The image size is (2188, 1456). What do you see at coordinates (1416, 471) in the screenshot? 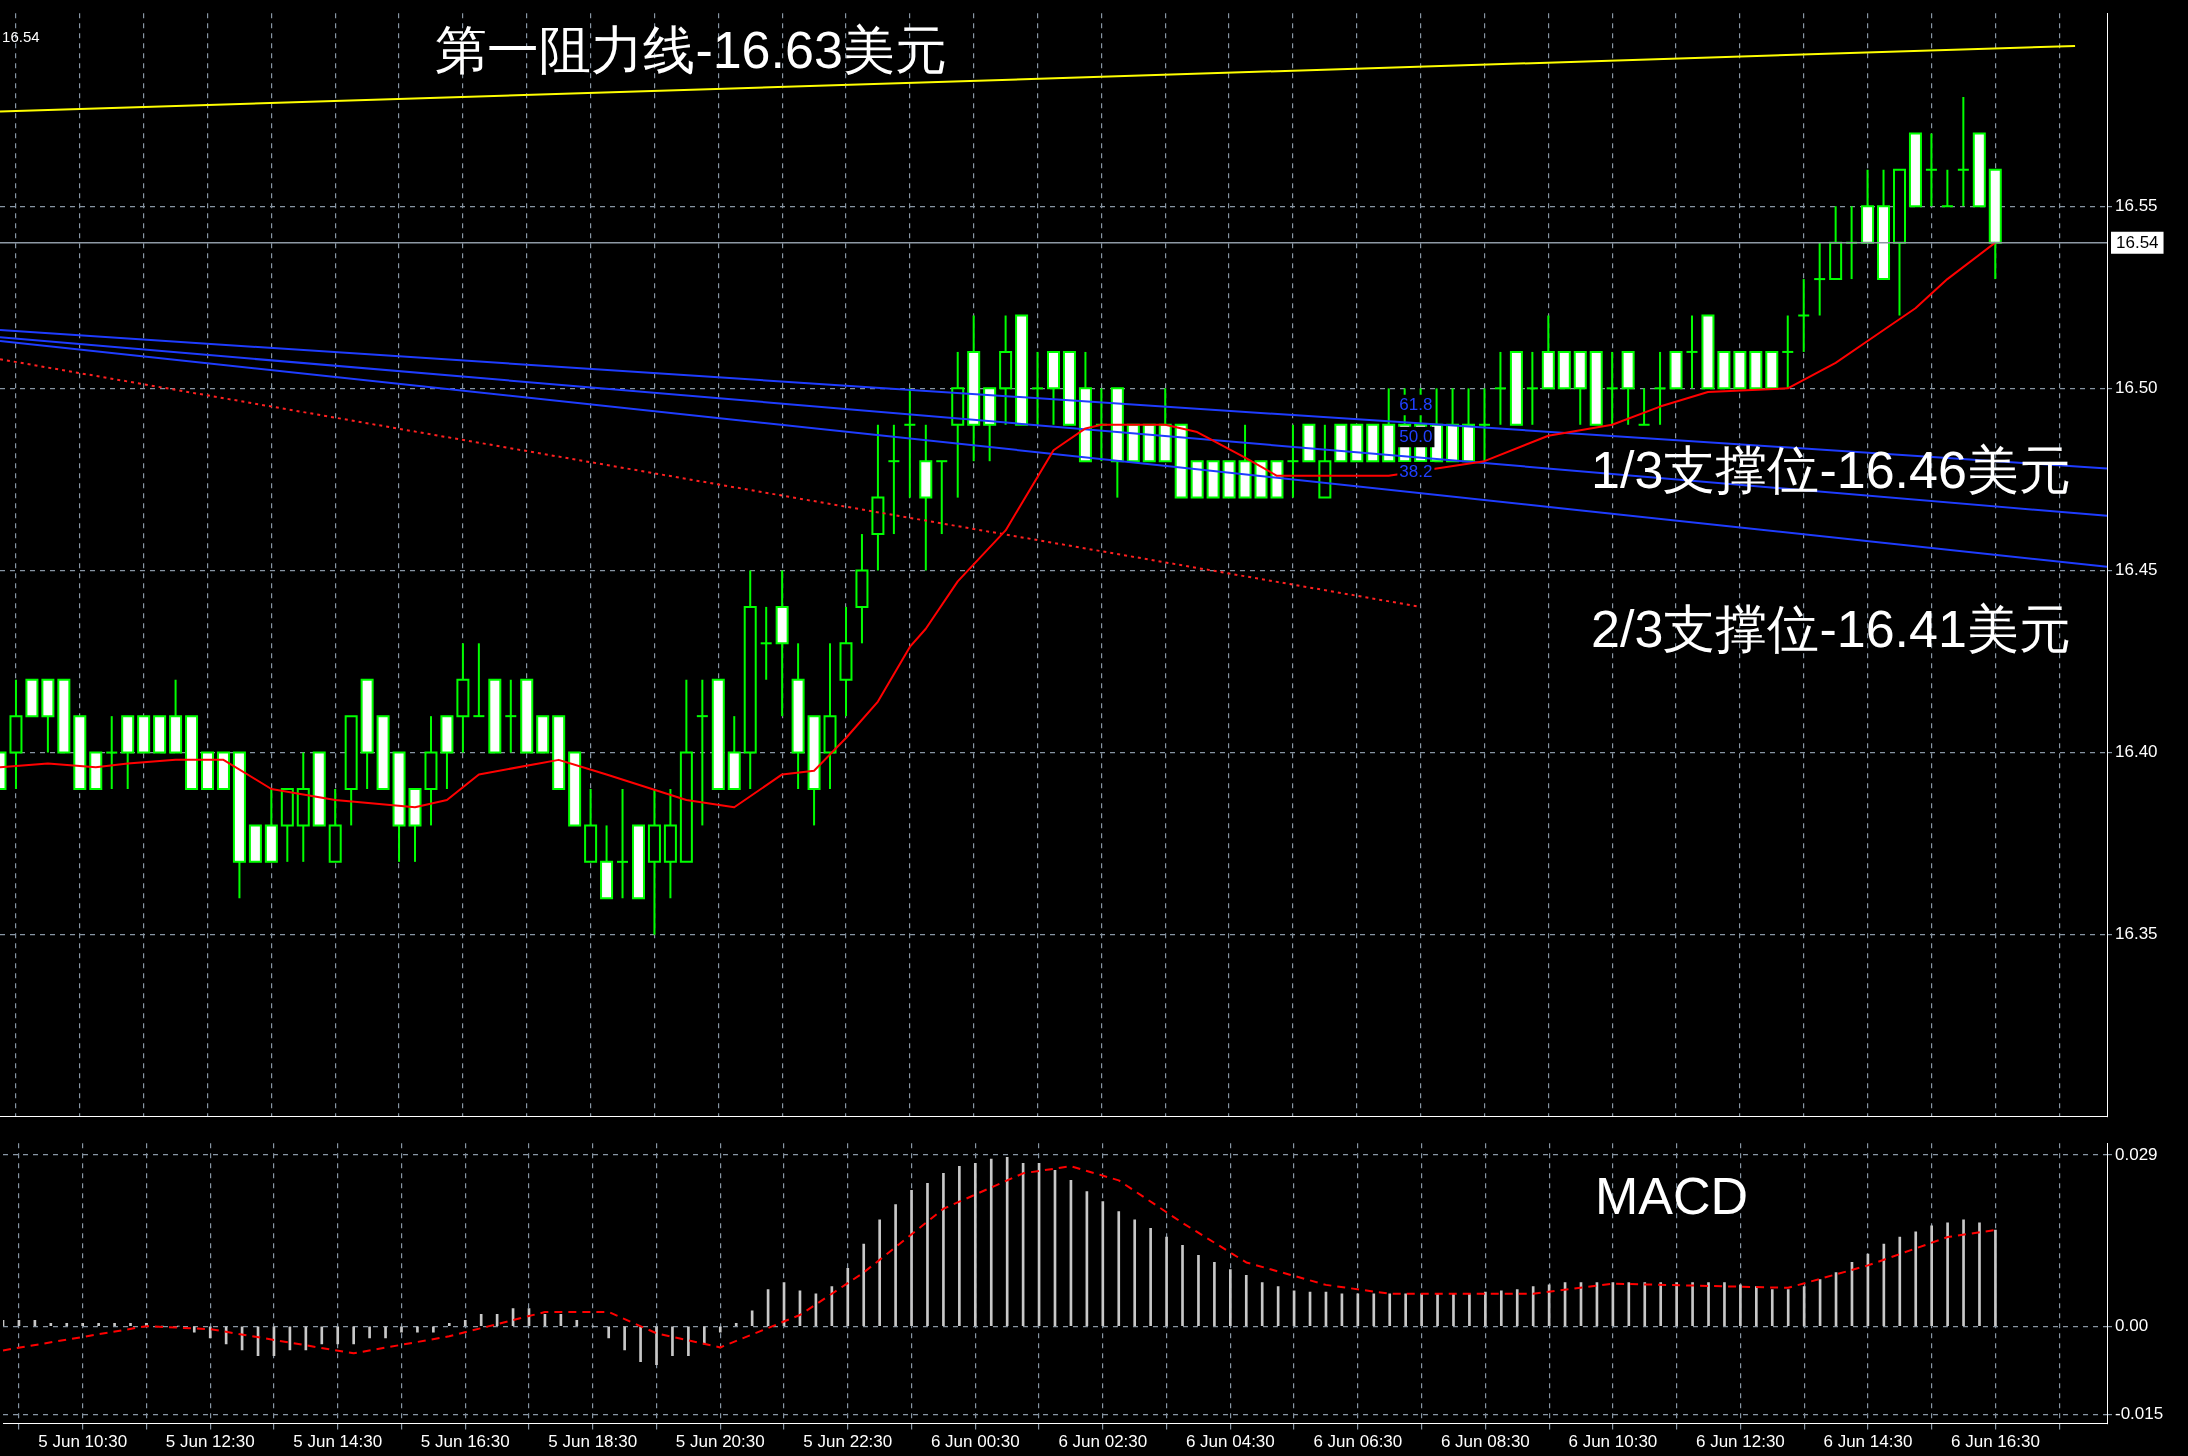
I see `annotation: 38.2` at bounding box center [1416, 471].